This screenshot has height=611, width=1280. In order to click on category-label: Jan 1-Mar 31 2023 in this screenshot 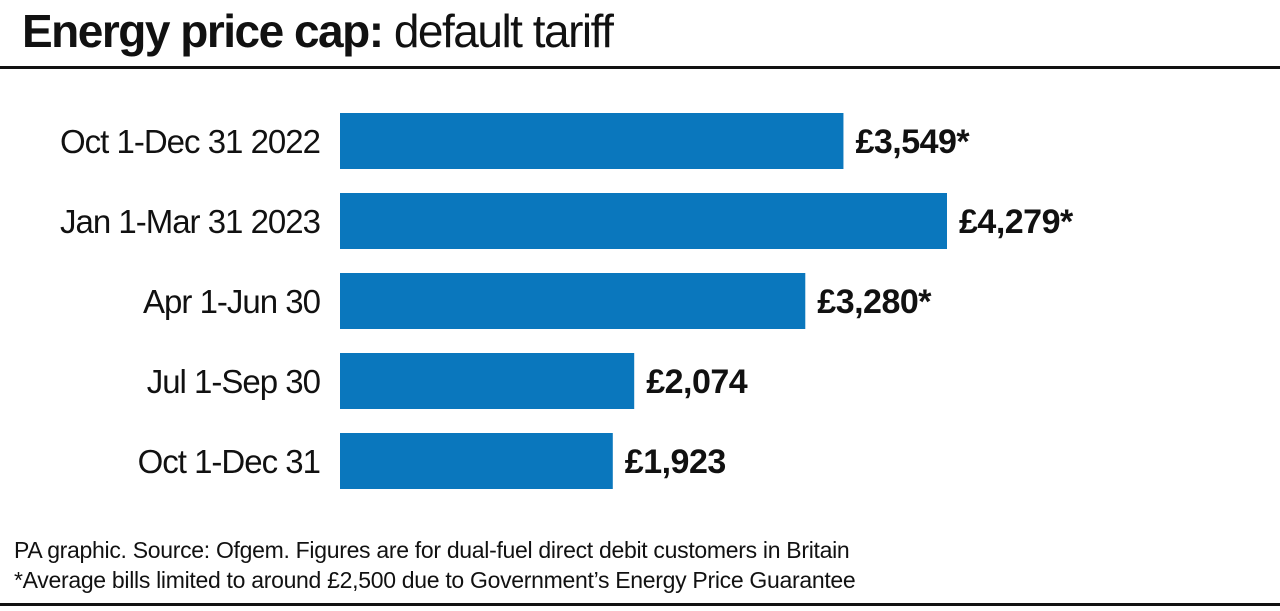, I will do `click(190, 221)`.